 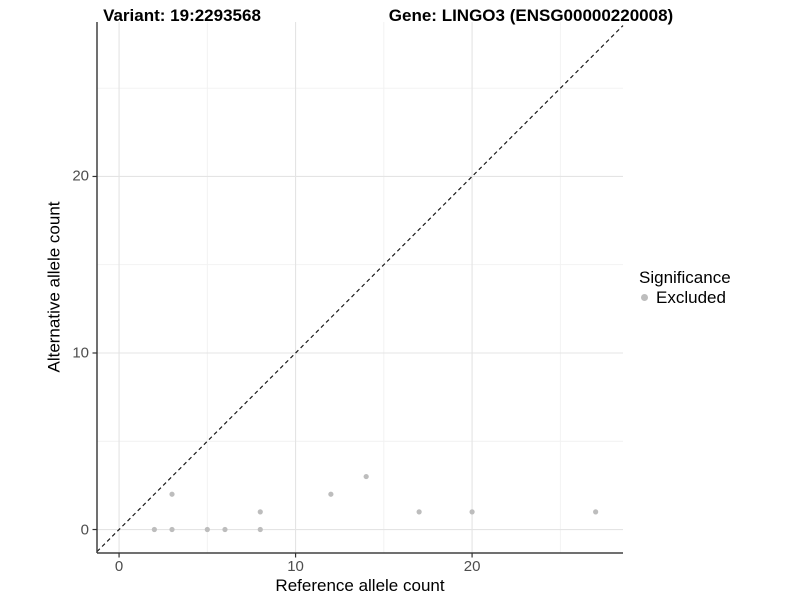 I want to click on x-axis-title: Reference allele count, so click(x=360, y=585).